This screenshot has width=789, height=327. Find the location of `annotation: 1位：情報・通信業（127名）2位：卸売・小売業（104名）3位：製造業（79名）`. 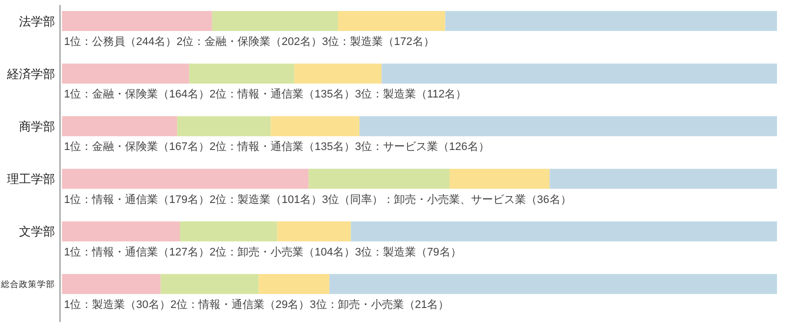

annotation: 1位：情報・通信業（127名）2位：卸売・小売業（104名）3位：製造業（79名） is located at coordinates (263, 251).